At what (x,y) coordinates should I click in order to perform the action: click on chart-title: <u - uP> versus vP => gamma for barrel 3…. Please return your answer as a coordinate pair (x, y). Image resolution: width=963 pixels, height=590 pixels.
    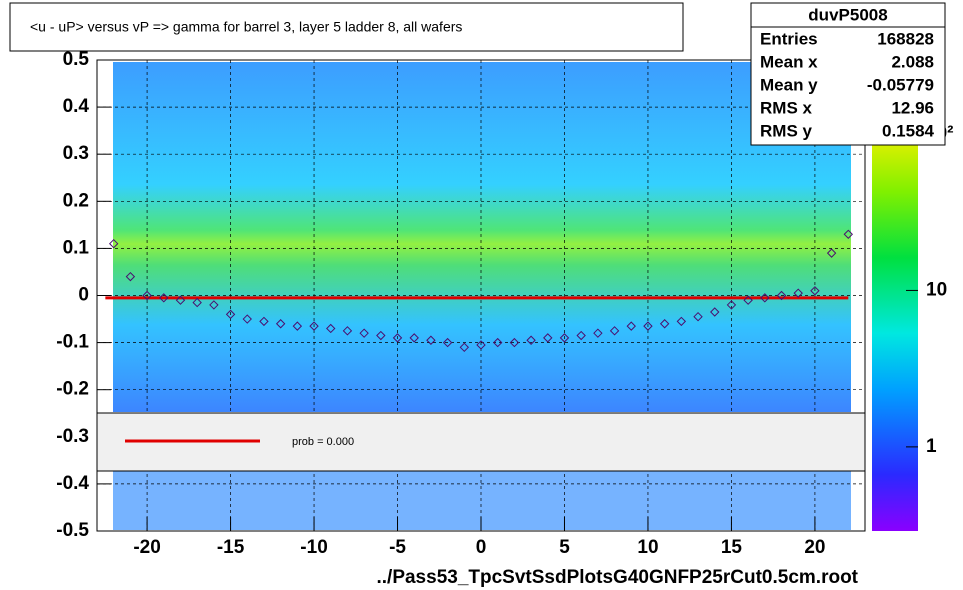
    Looking at the image, I should click on (246, 27).